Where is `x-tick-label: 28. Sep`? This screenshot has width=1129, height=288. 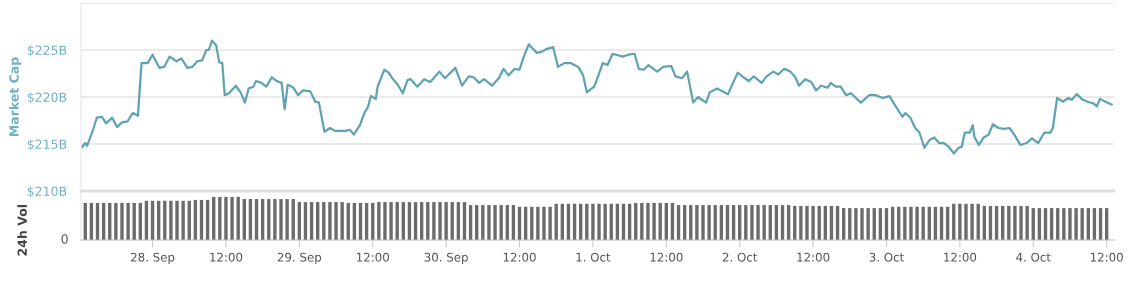 x-tick-label: 28. Sep is located at coordinates (153, 258).